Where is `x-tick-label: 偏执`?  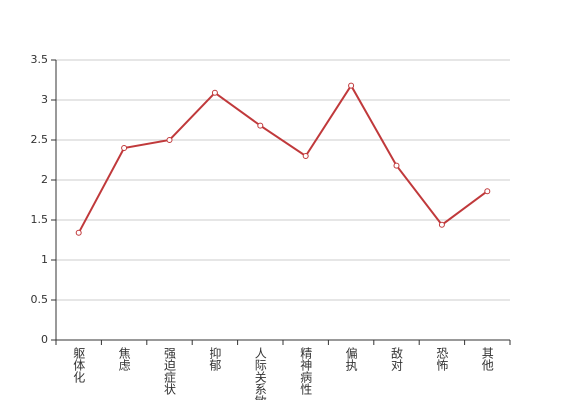 x-tick-label: 偏执 is located at coordinates (351, 359).